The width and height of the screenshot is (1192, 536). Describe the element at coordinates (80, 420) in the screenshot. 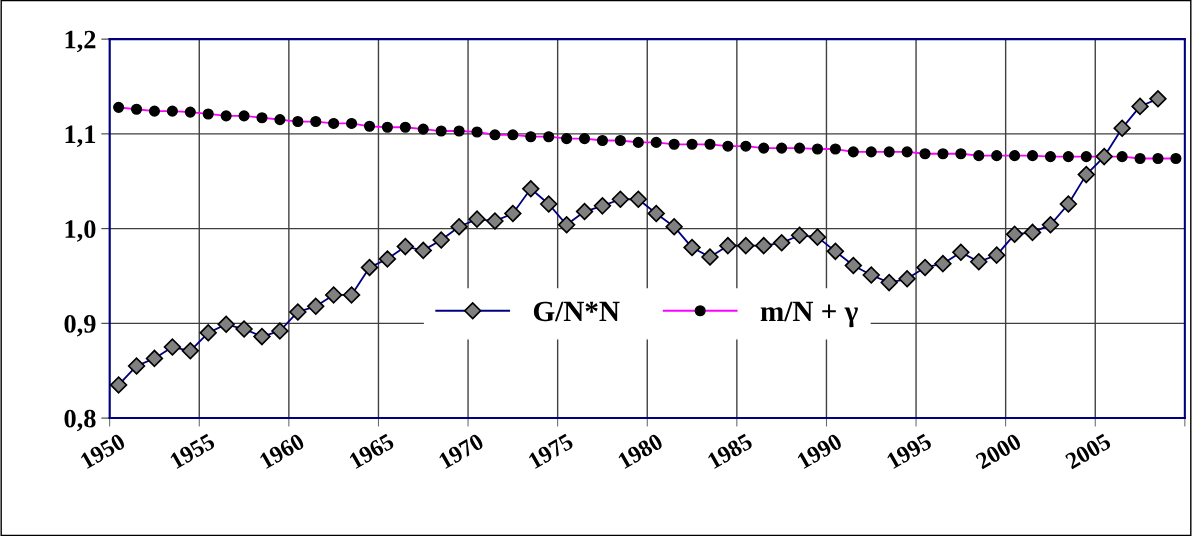

I see `y-tick-label: 0,8` at that location.